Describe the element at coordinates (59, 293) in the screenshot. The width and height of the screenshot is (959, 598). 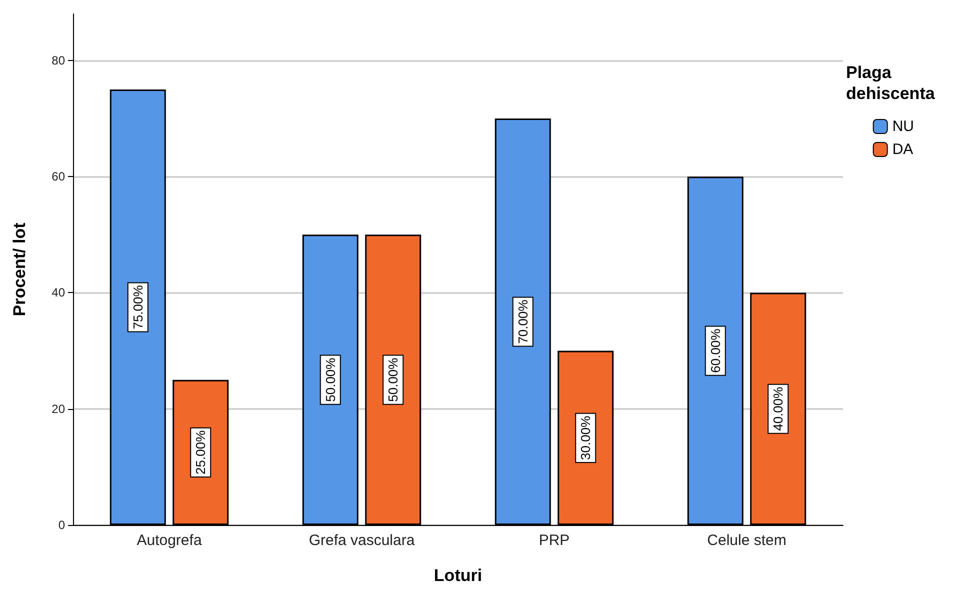
I see `y-tick-label: 40` at that location.